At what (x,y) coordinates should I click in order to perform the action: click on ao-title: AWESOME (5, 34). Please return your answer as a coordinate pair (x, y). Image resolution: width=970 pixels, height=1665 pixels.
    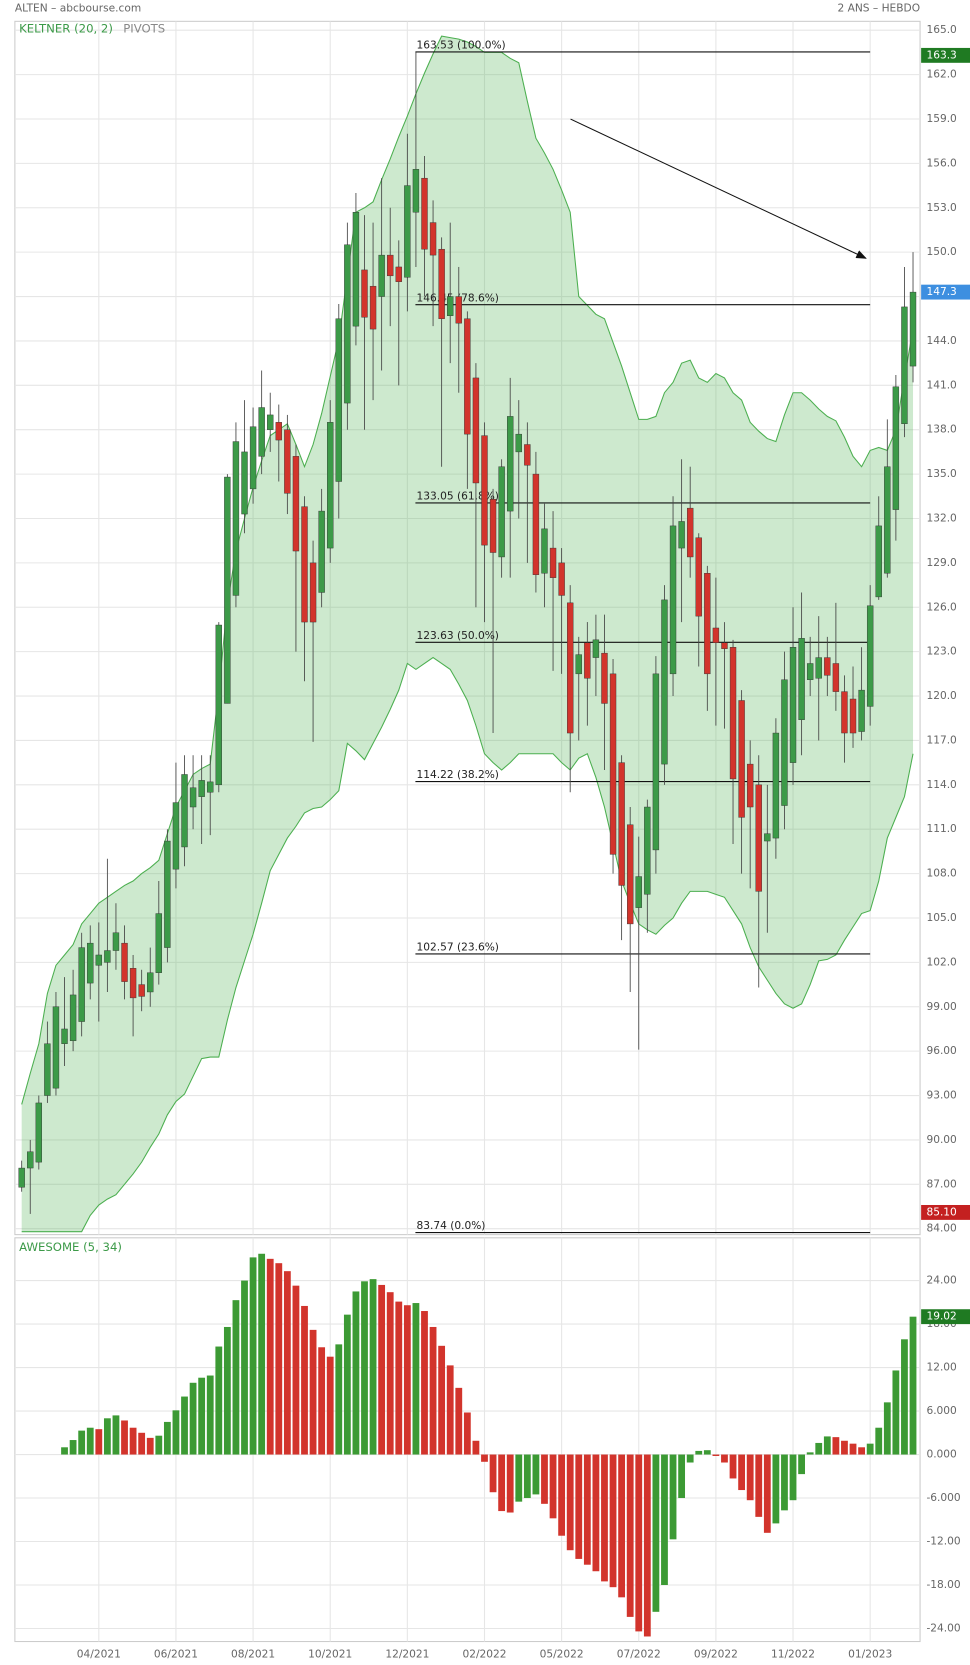
    Looking at the image, I should click on (70, 1247).